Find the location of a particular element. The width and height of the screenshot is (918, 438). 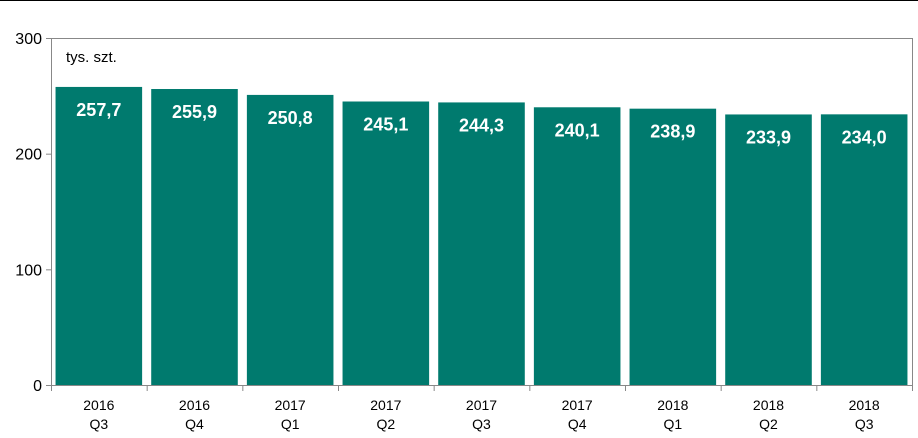

bar-value-label: 245,1 is located at coordinates (385, 125).